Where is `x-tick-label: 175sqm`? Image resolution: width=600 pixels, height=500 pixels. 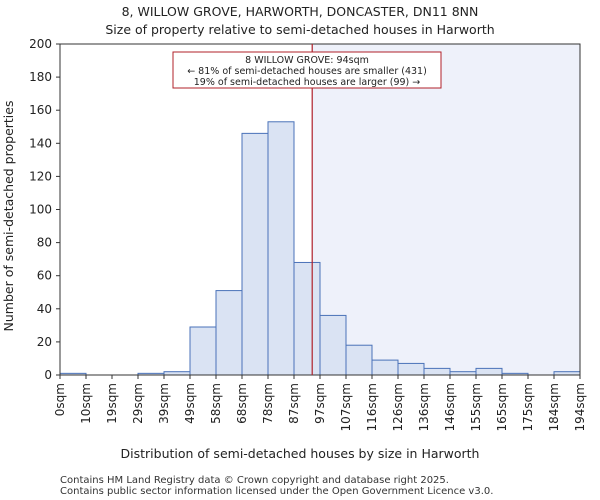
x-tick-label: 175sqm is located at coordinates (528, 407).